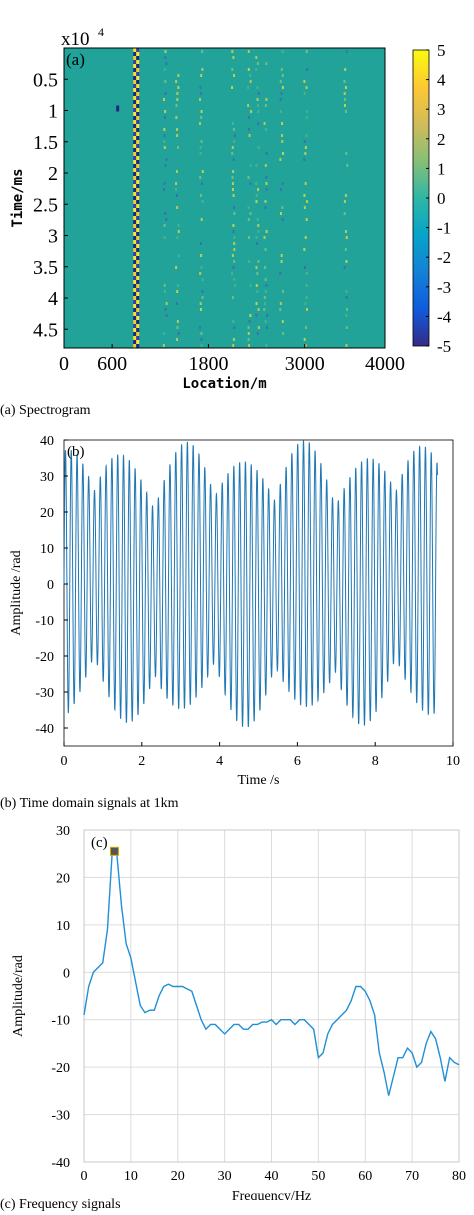  Describe the element at coordinates (45, 330) in the screenshot. I see `y-tick-label: 4.5` at that location.